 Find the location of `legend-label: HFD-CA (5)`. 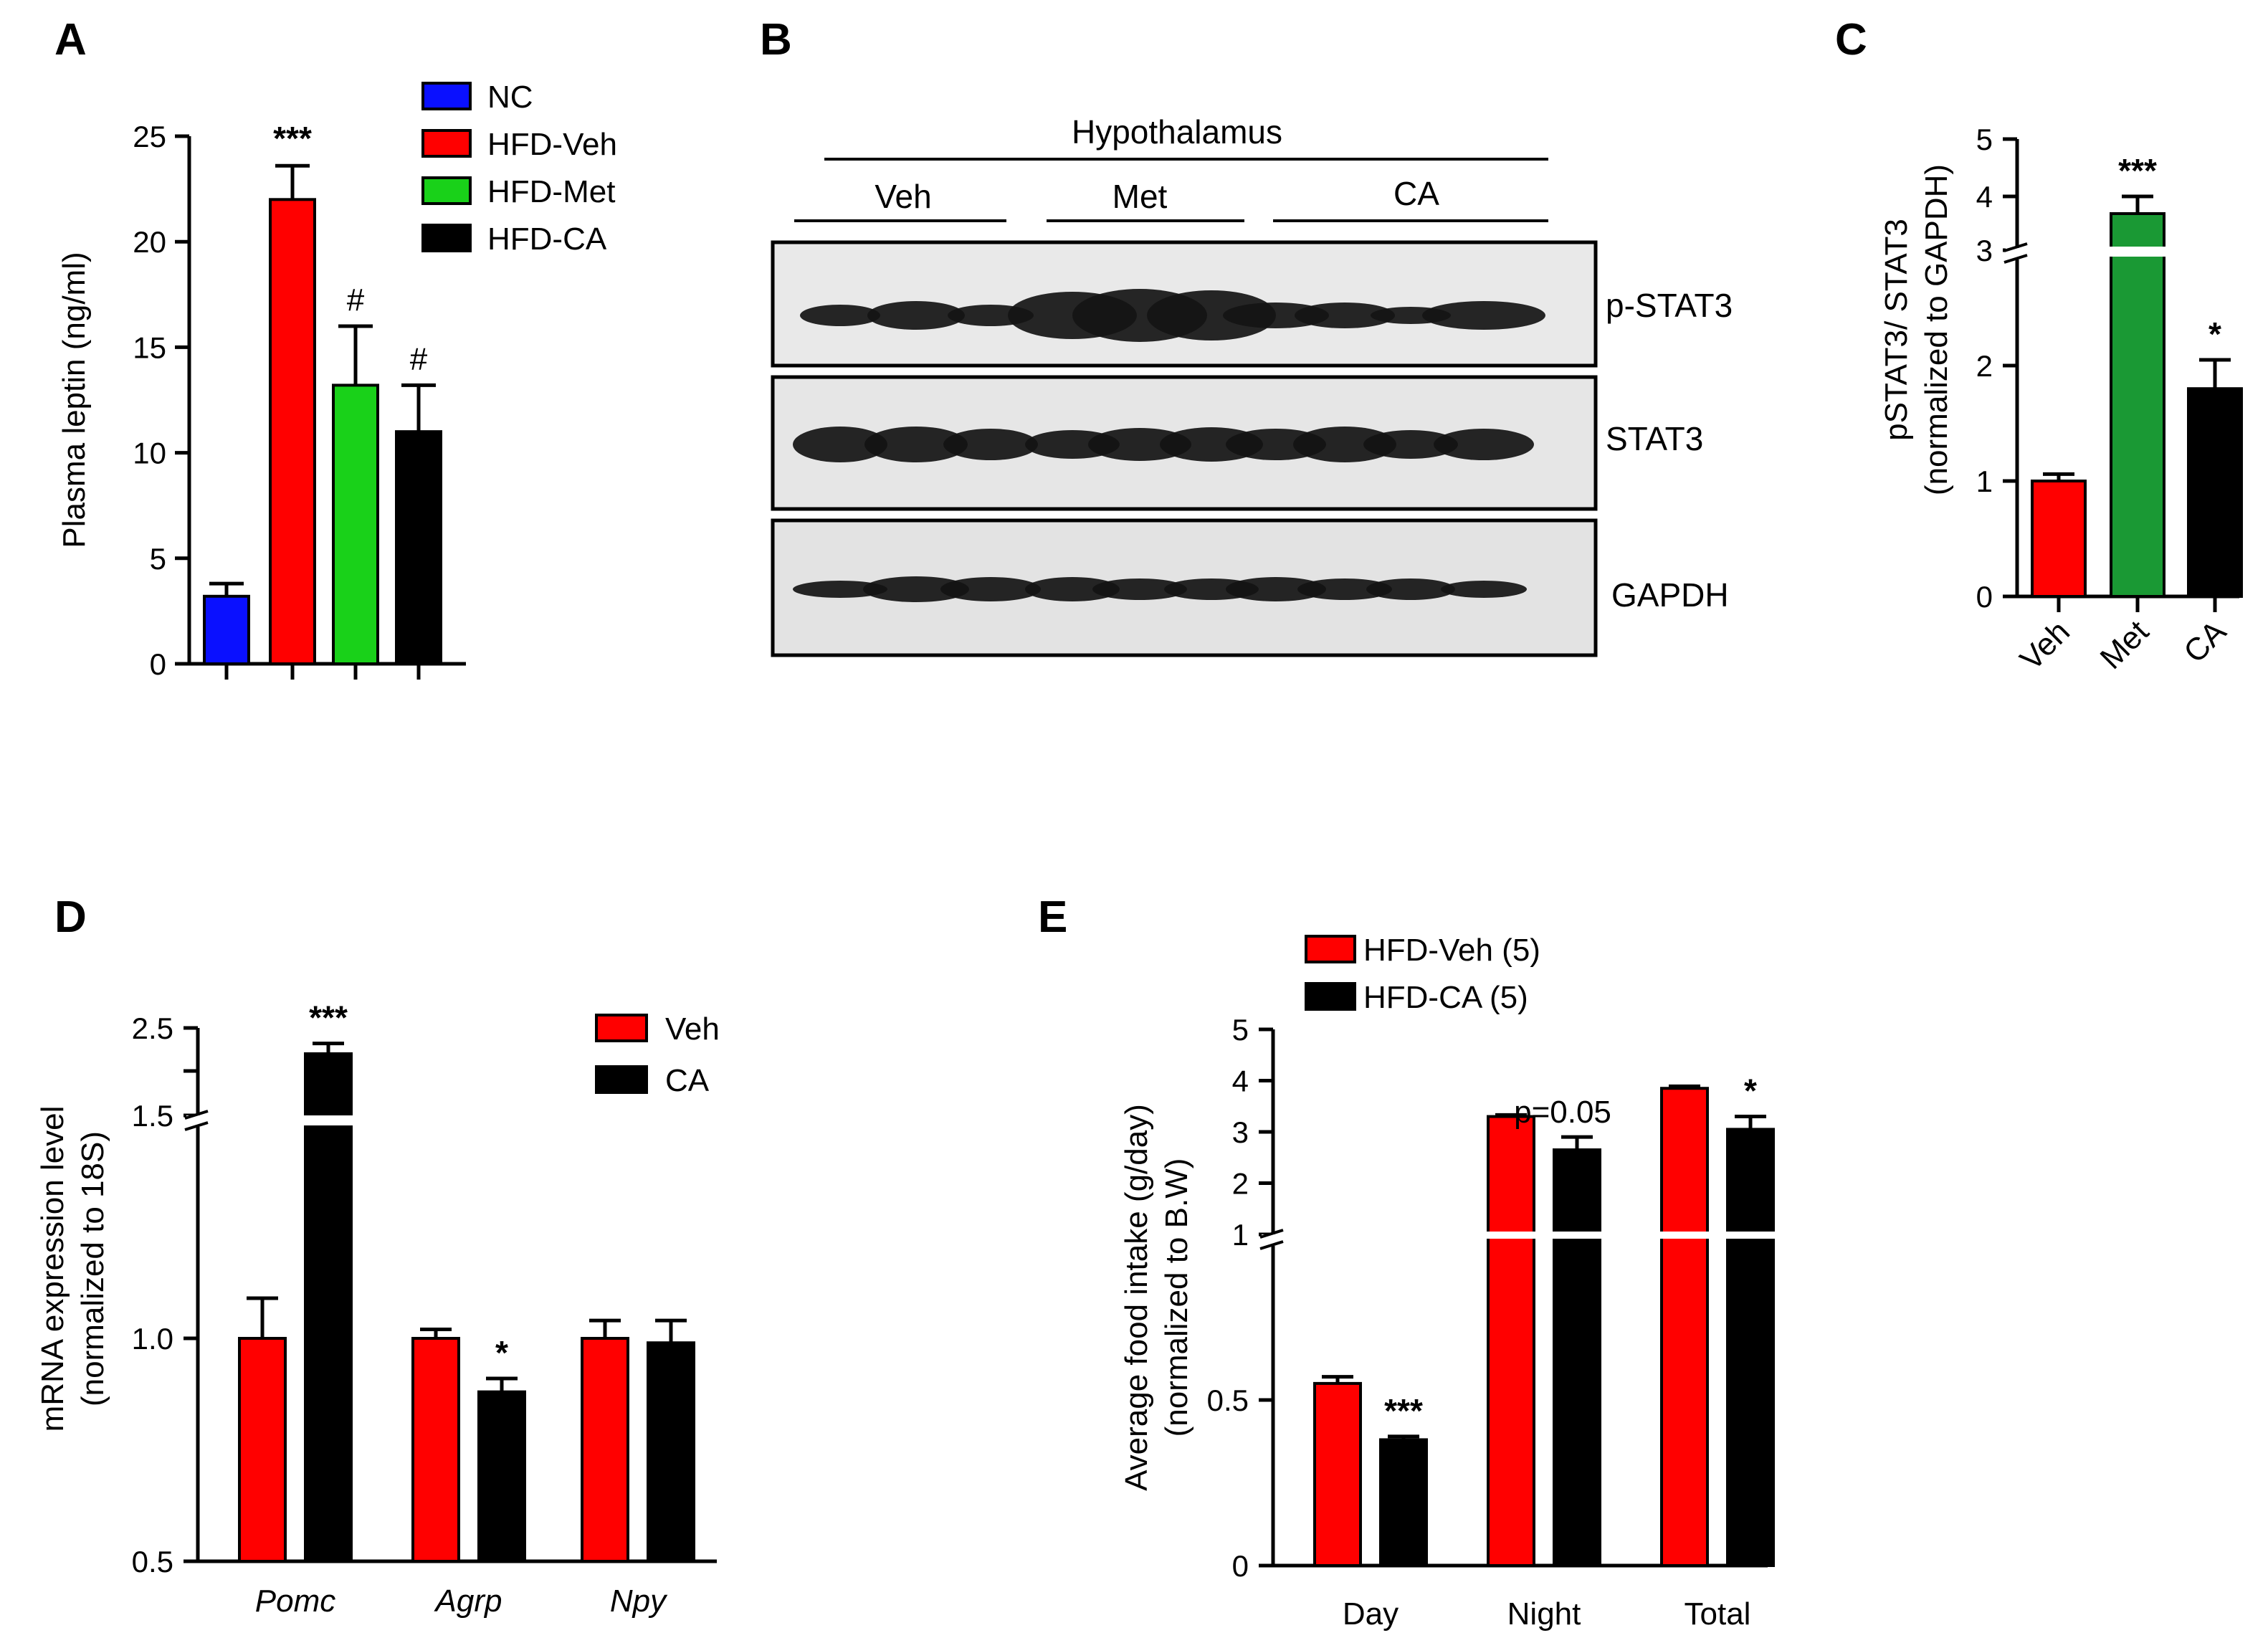

legend-label: HFD-CA (5) is located at coordinates (1445, 997).